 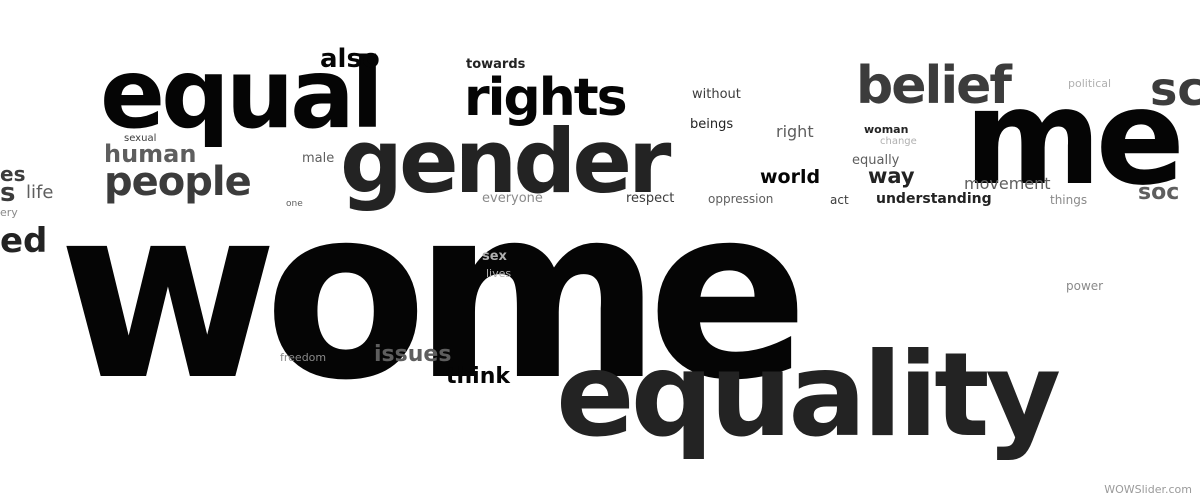 I want to click on word-es: es, so click(x=13, y=174).